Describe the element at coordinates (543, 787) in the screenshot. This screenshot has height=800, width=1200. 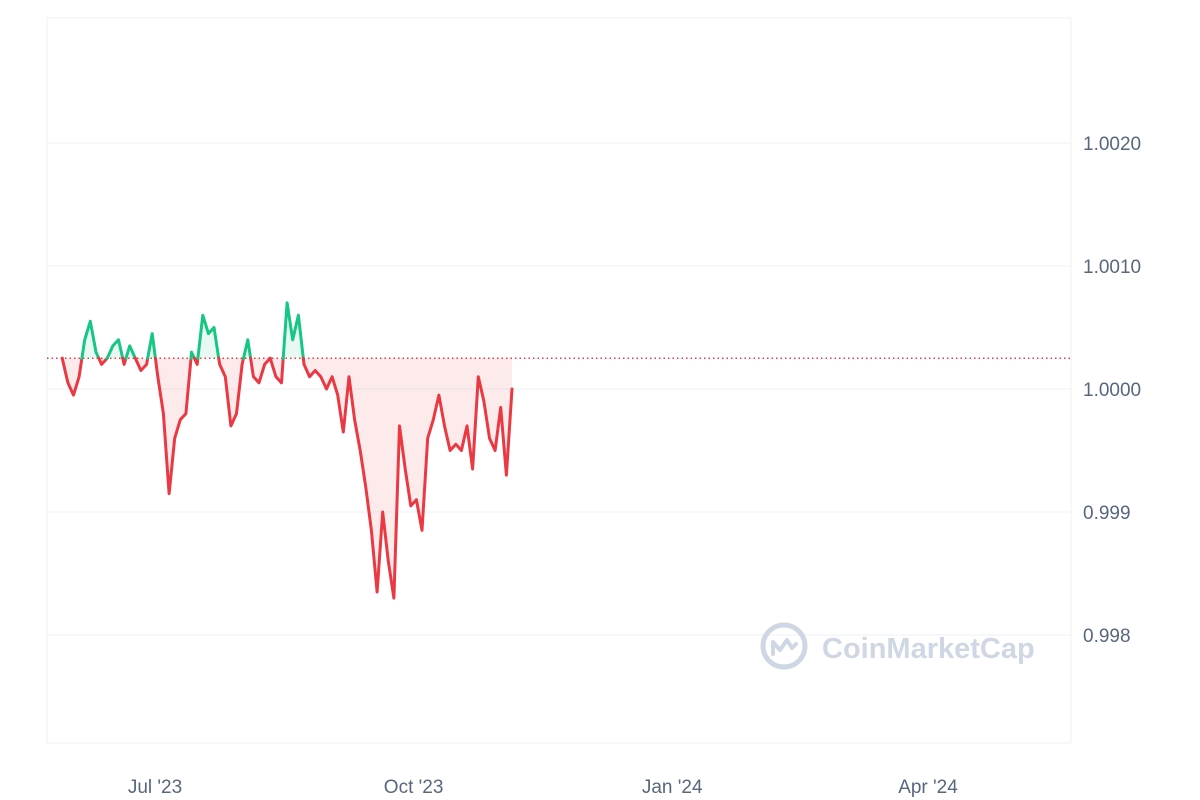
I see `x-axis: Jul '23 Oct '23 Jan '24 Apr '24` at that location.